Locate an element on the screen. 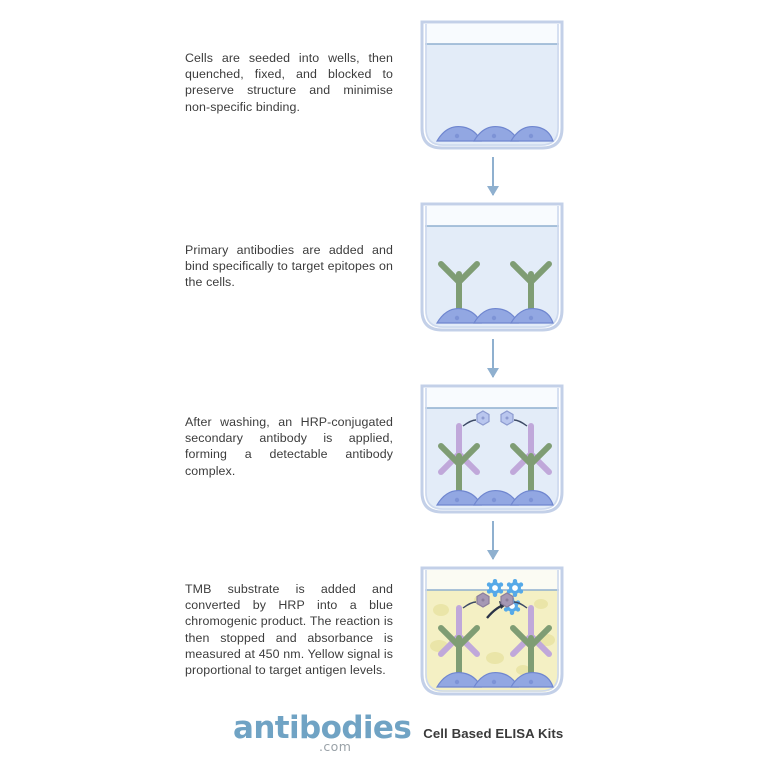 The width and height of the screenshot is (764, 764). well-seeded-cells is located at coordinates (492, 85).